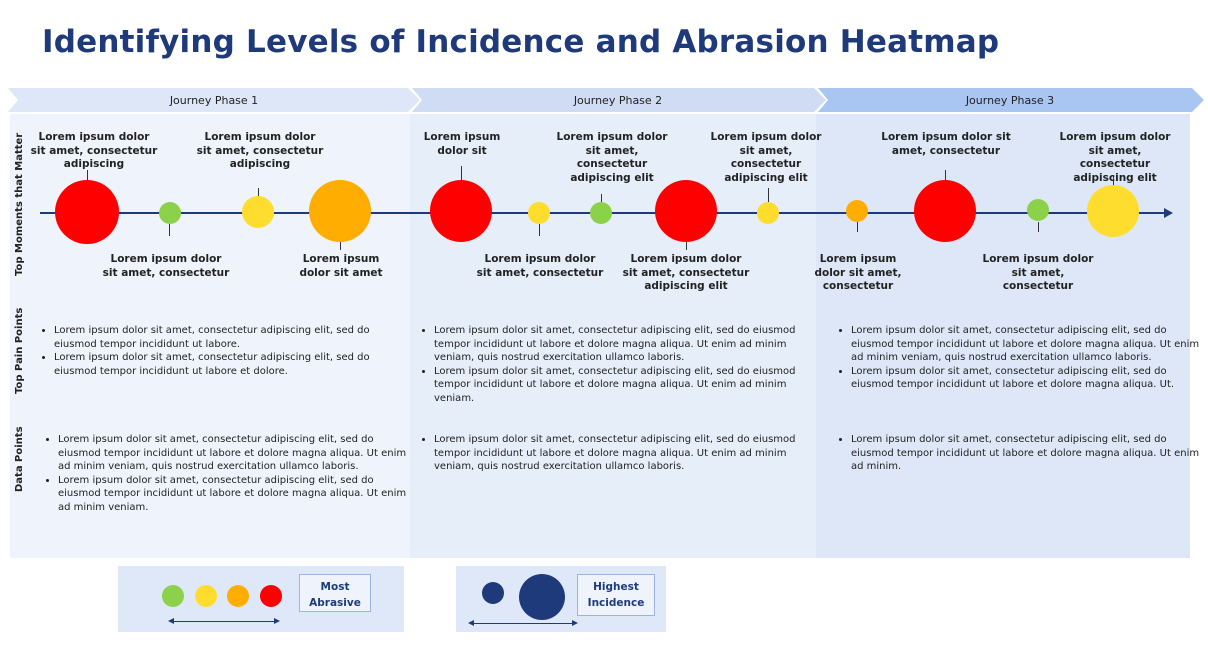 This screenshot has width=1208, height=656. I want to click on row-label-moments: Top Moments that Matter, so click(19, 204).